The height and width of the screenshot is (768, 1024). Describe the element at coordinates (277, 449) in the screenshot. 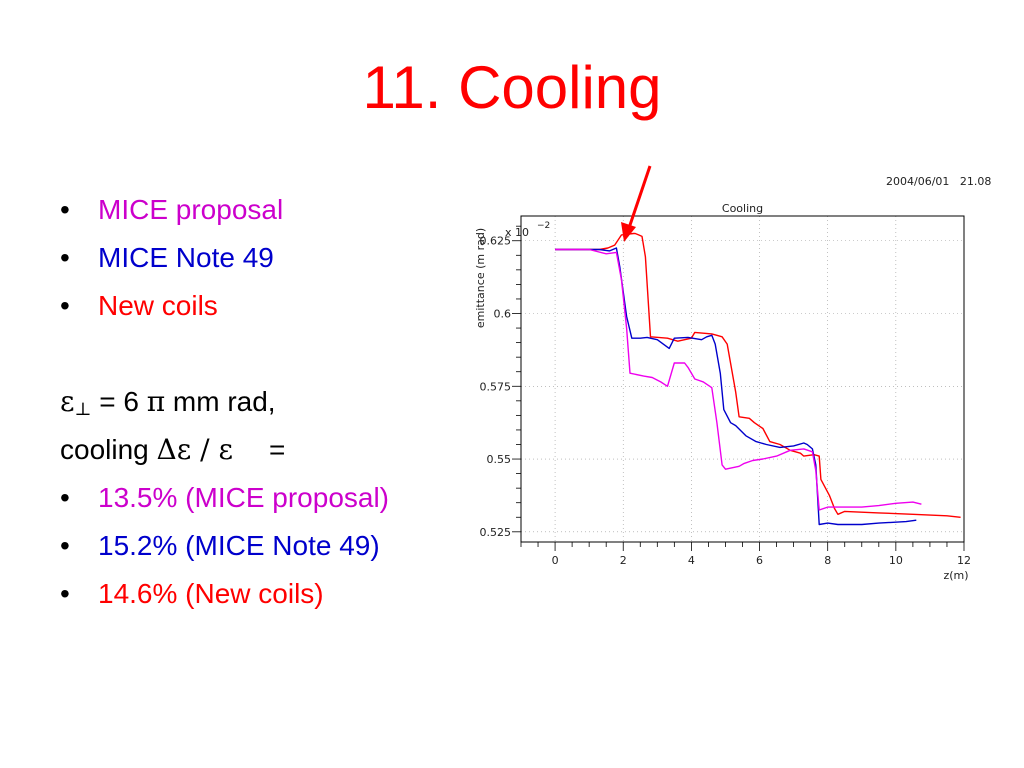

I see `cooling-equals: =` at that location.